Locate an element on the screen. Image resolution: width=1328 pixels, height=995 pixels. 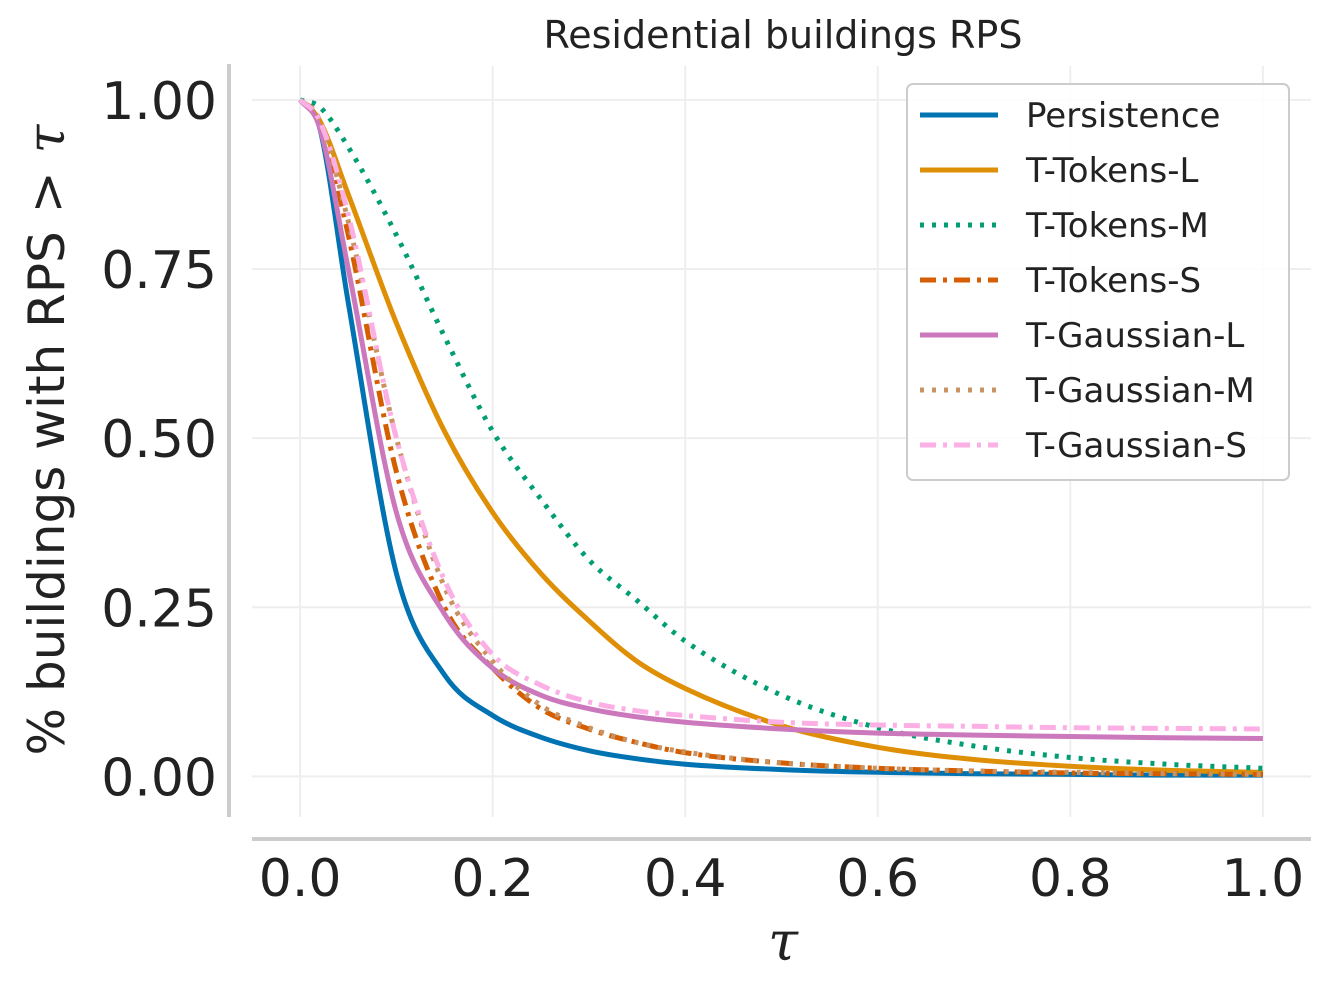
legend-label: T-Gaussian-M is located at coordinates (1140, 391).